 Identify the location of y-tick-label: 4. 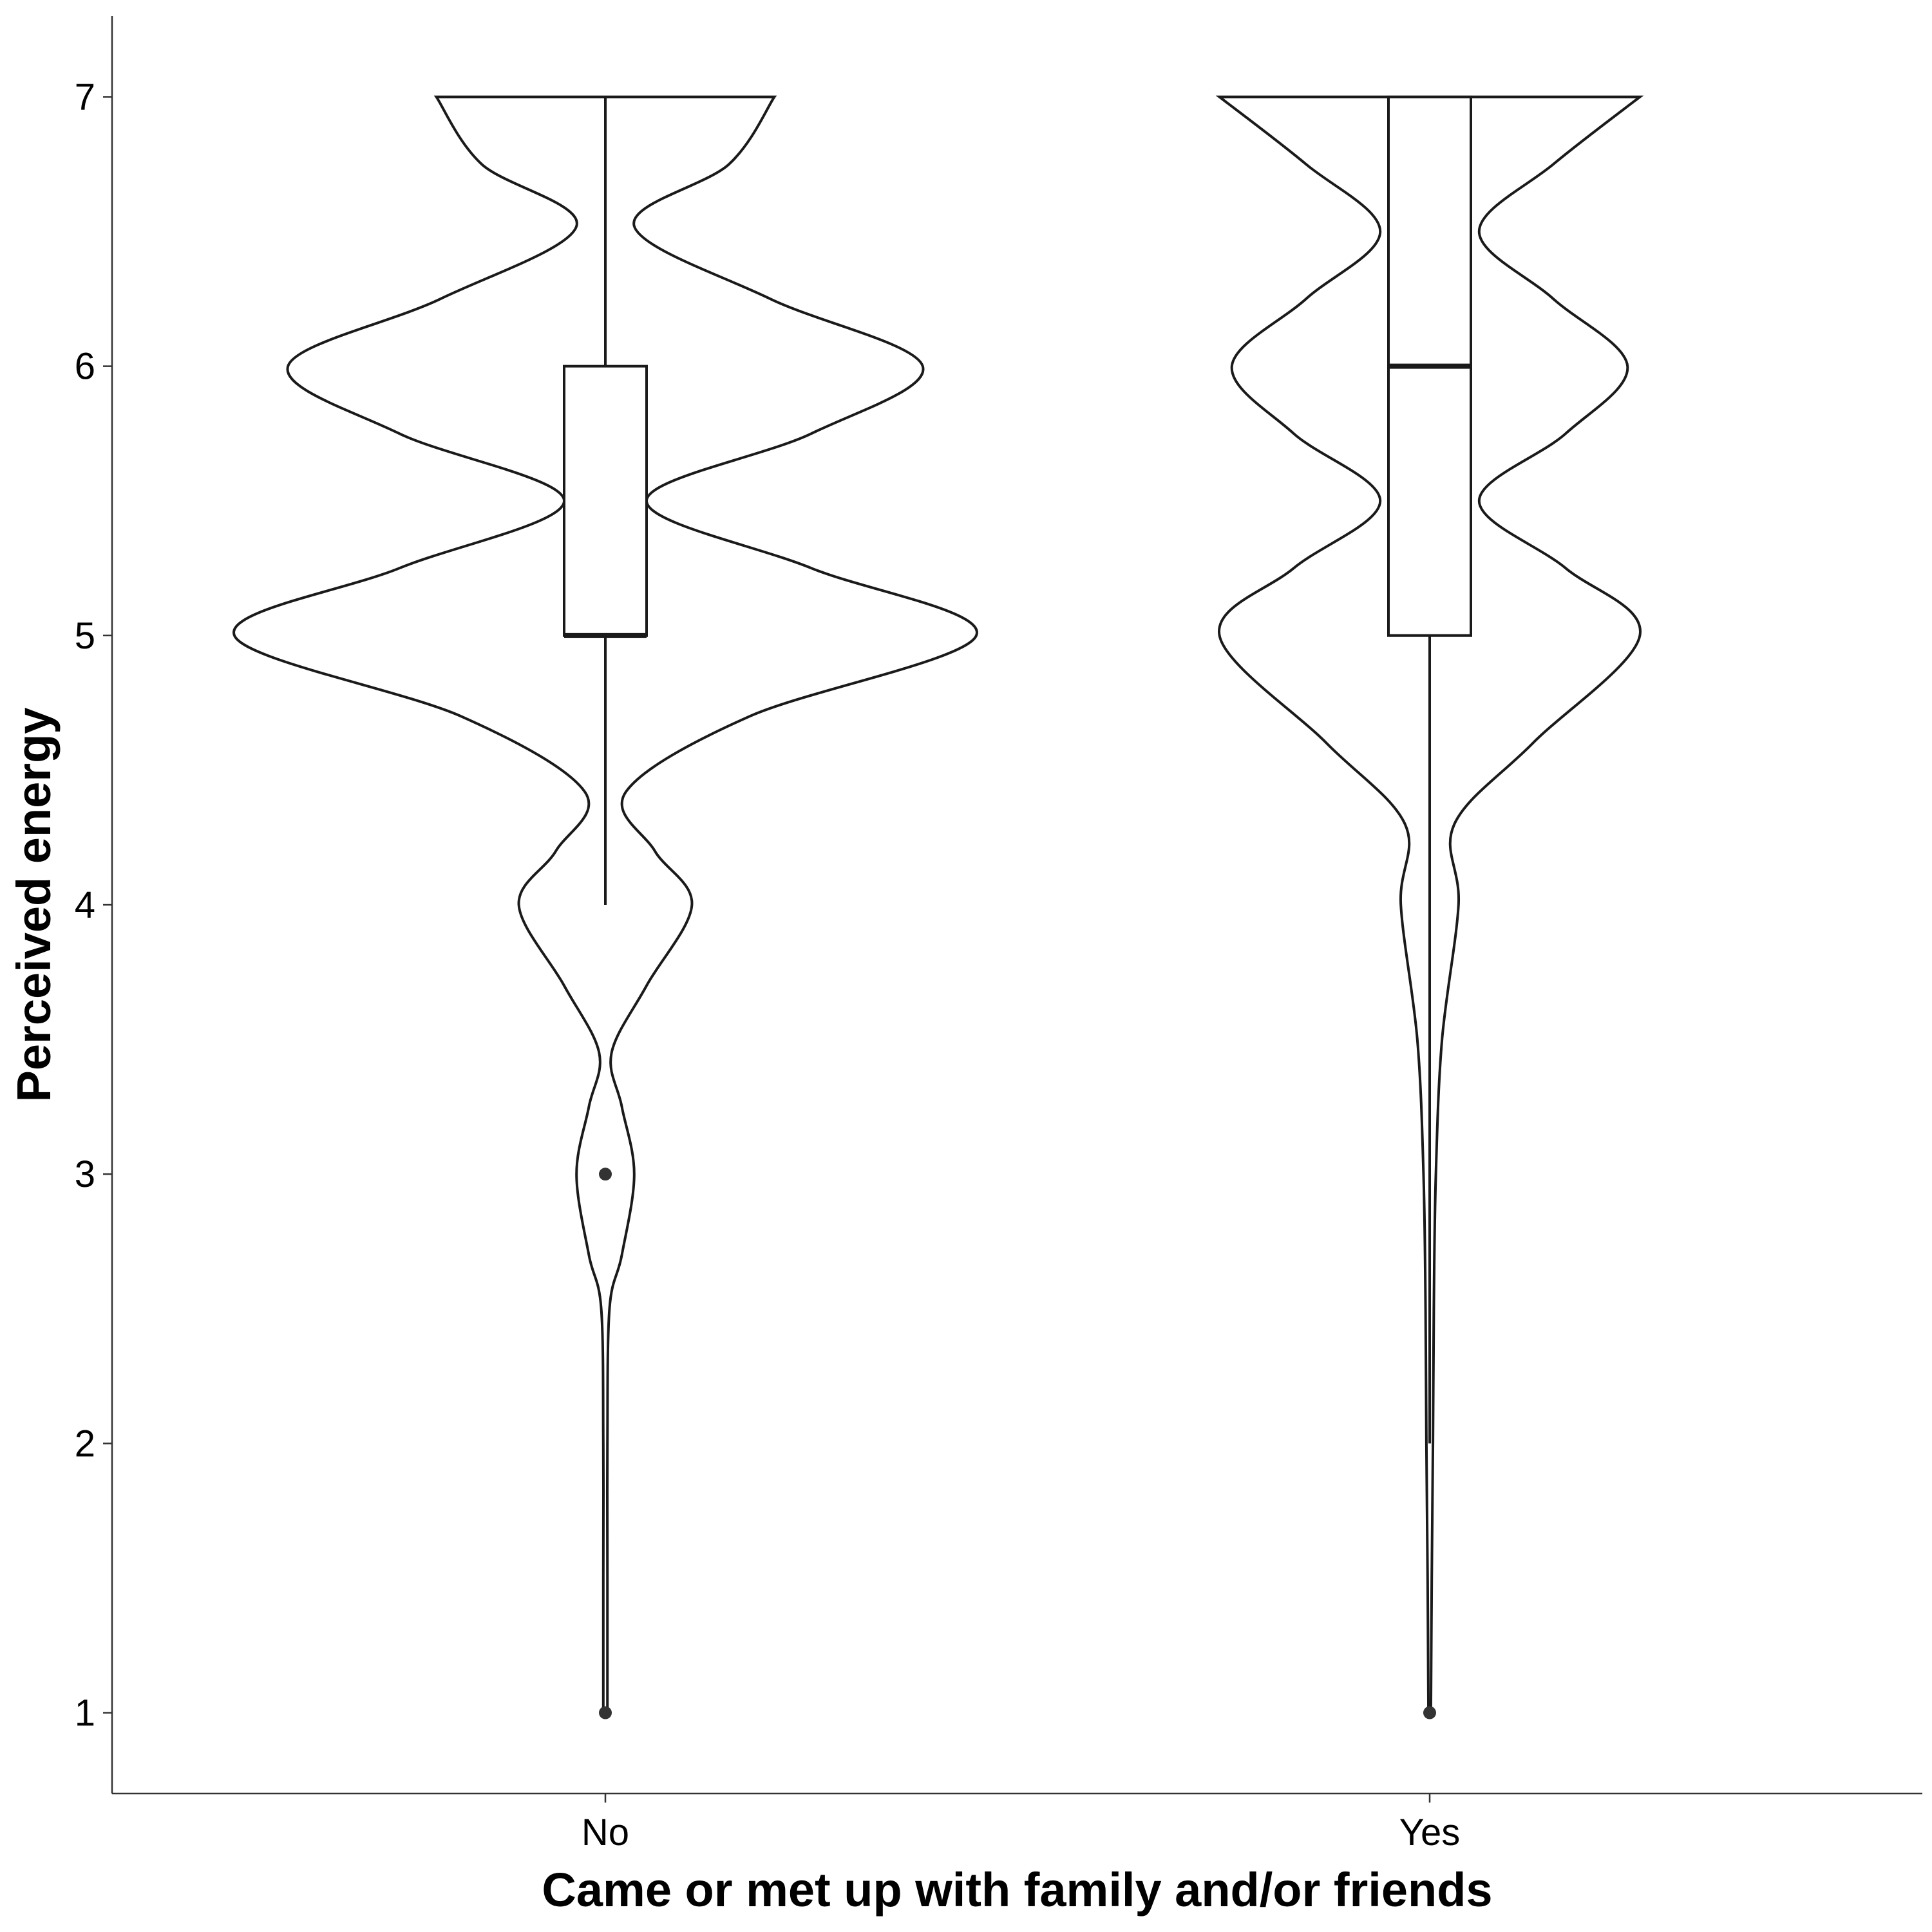
(85, 905).